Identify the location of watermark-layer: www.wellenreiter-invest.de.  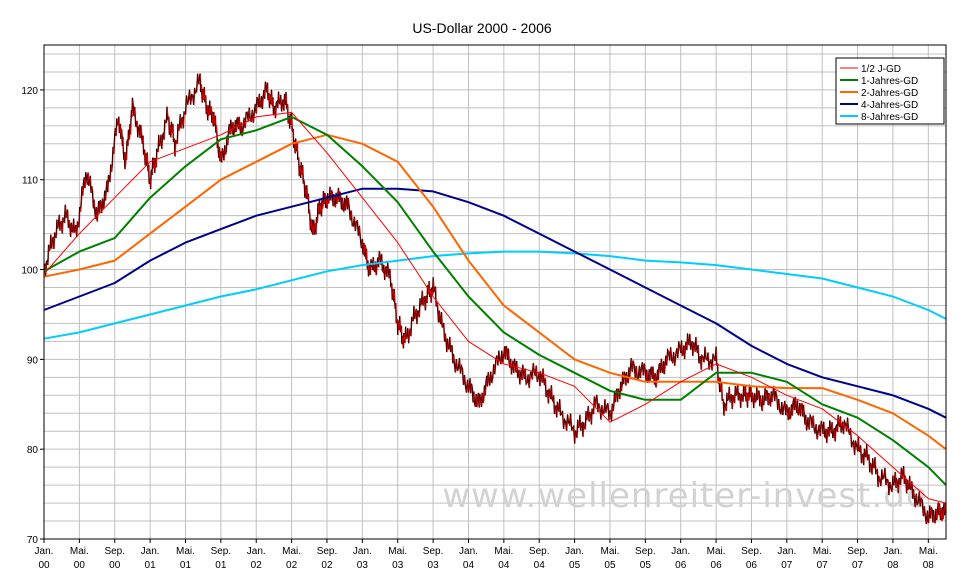
(685, 496).